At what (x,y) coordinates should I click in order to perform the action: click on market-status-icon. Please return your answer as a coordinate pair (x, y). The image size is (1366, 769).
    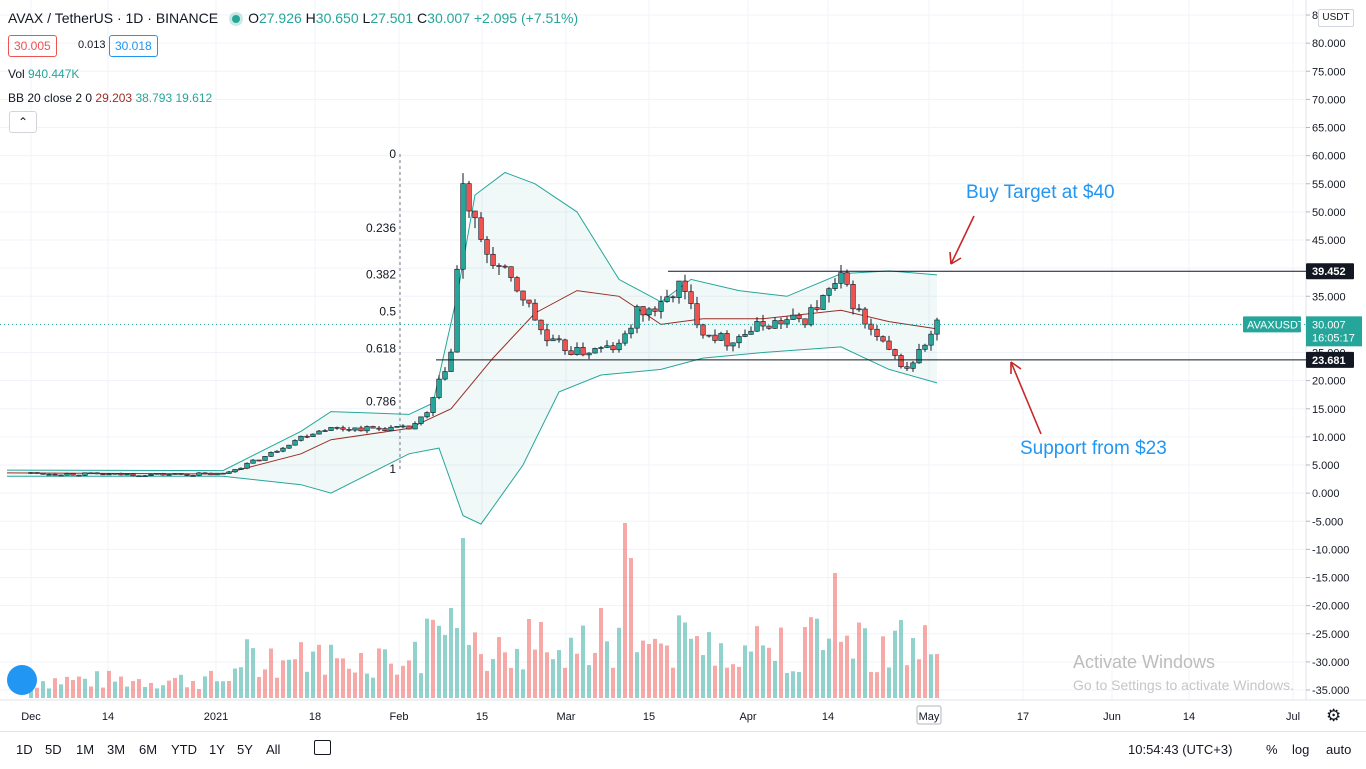
    Looking at the image, I should click on (236, 18).